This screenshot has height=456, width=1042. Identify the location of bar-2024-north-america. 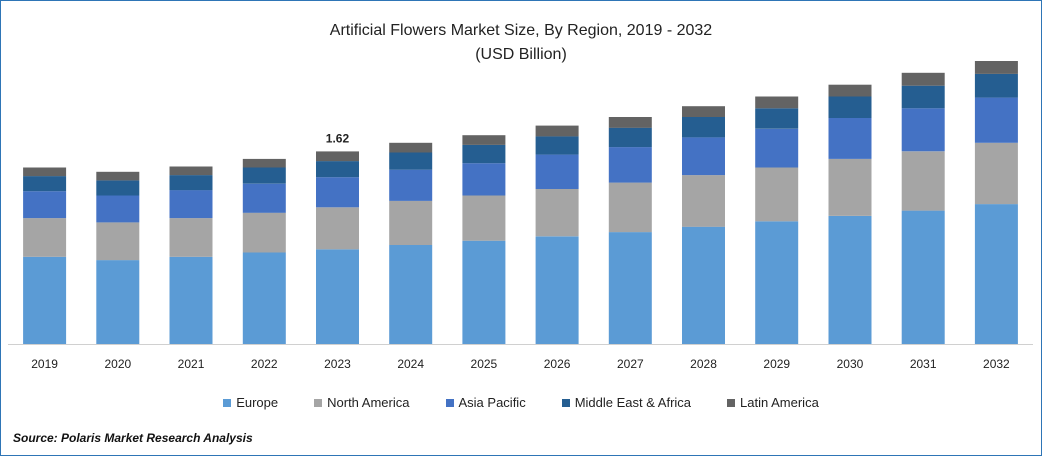
(411, 222).